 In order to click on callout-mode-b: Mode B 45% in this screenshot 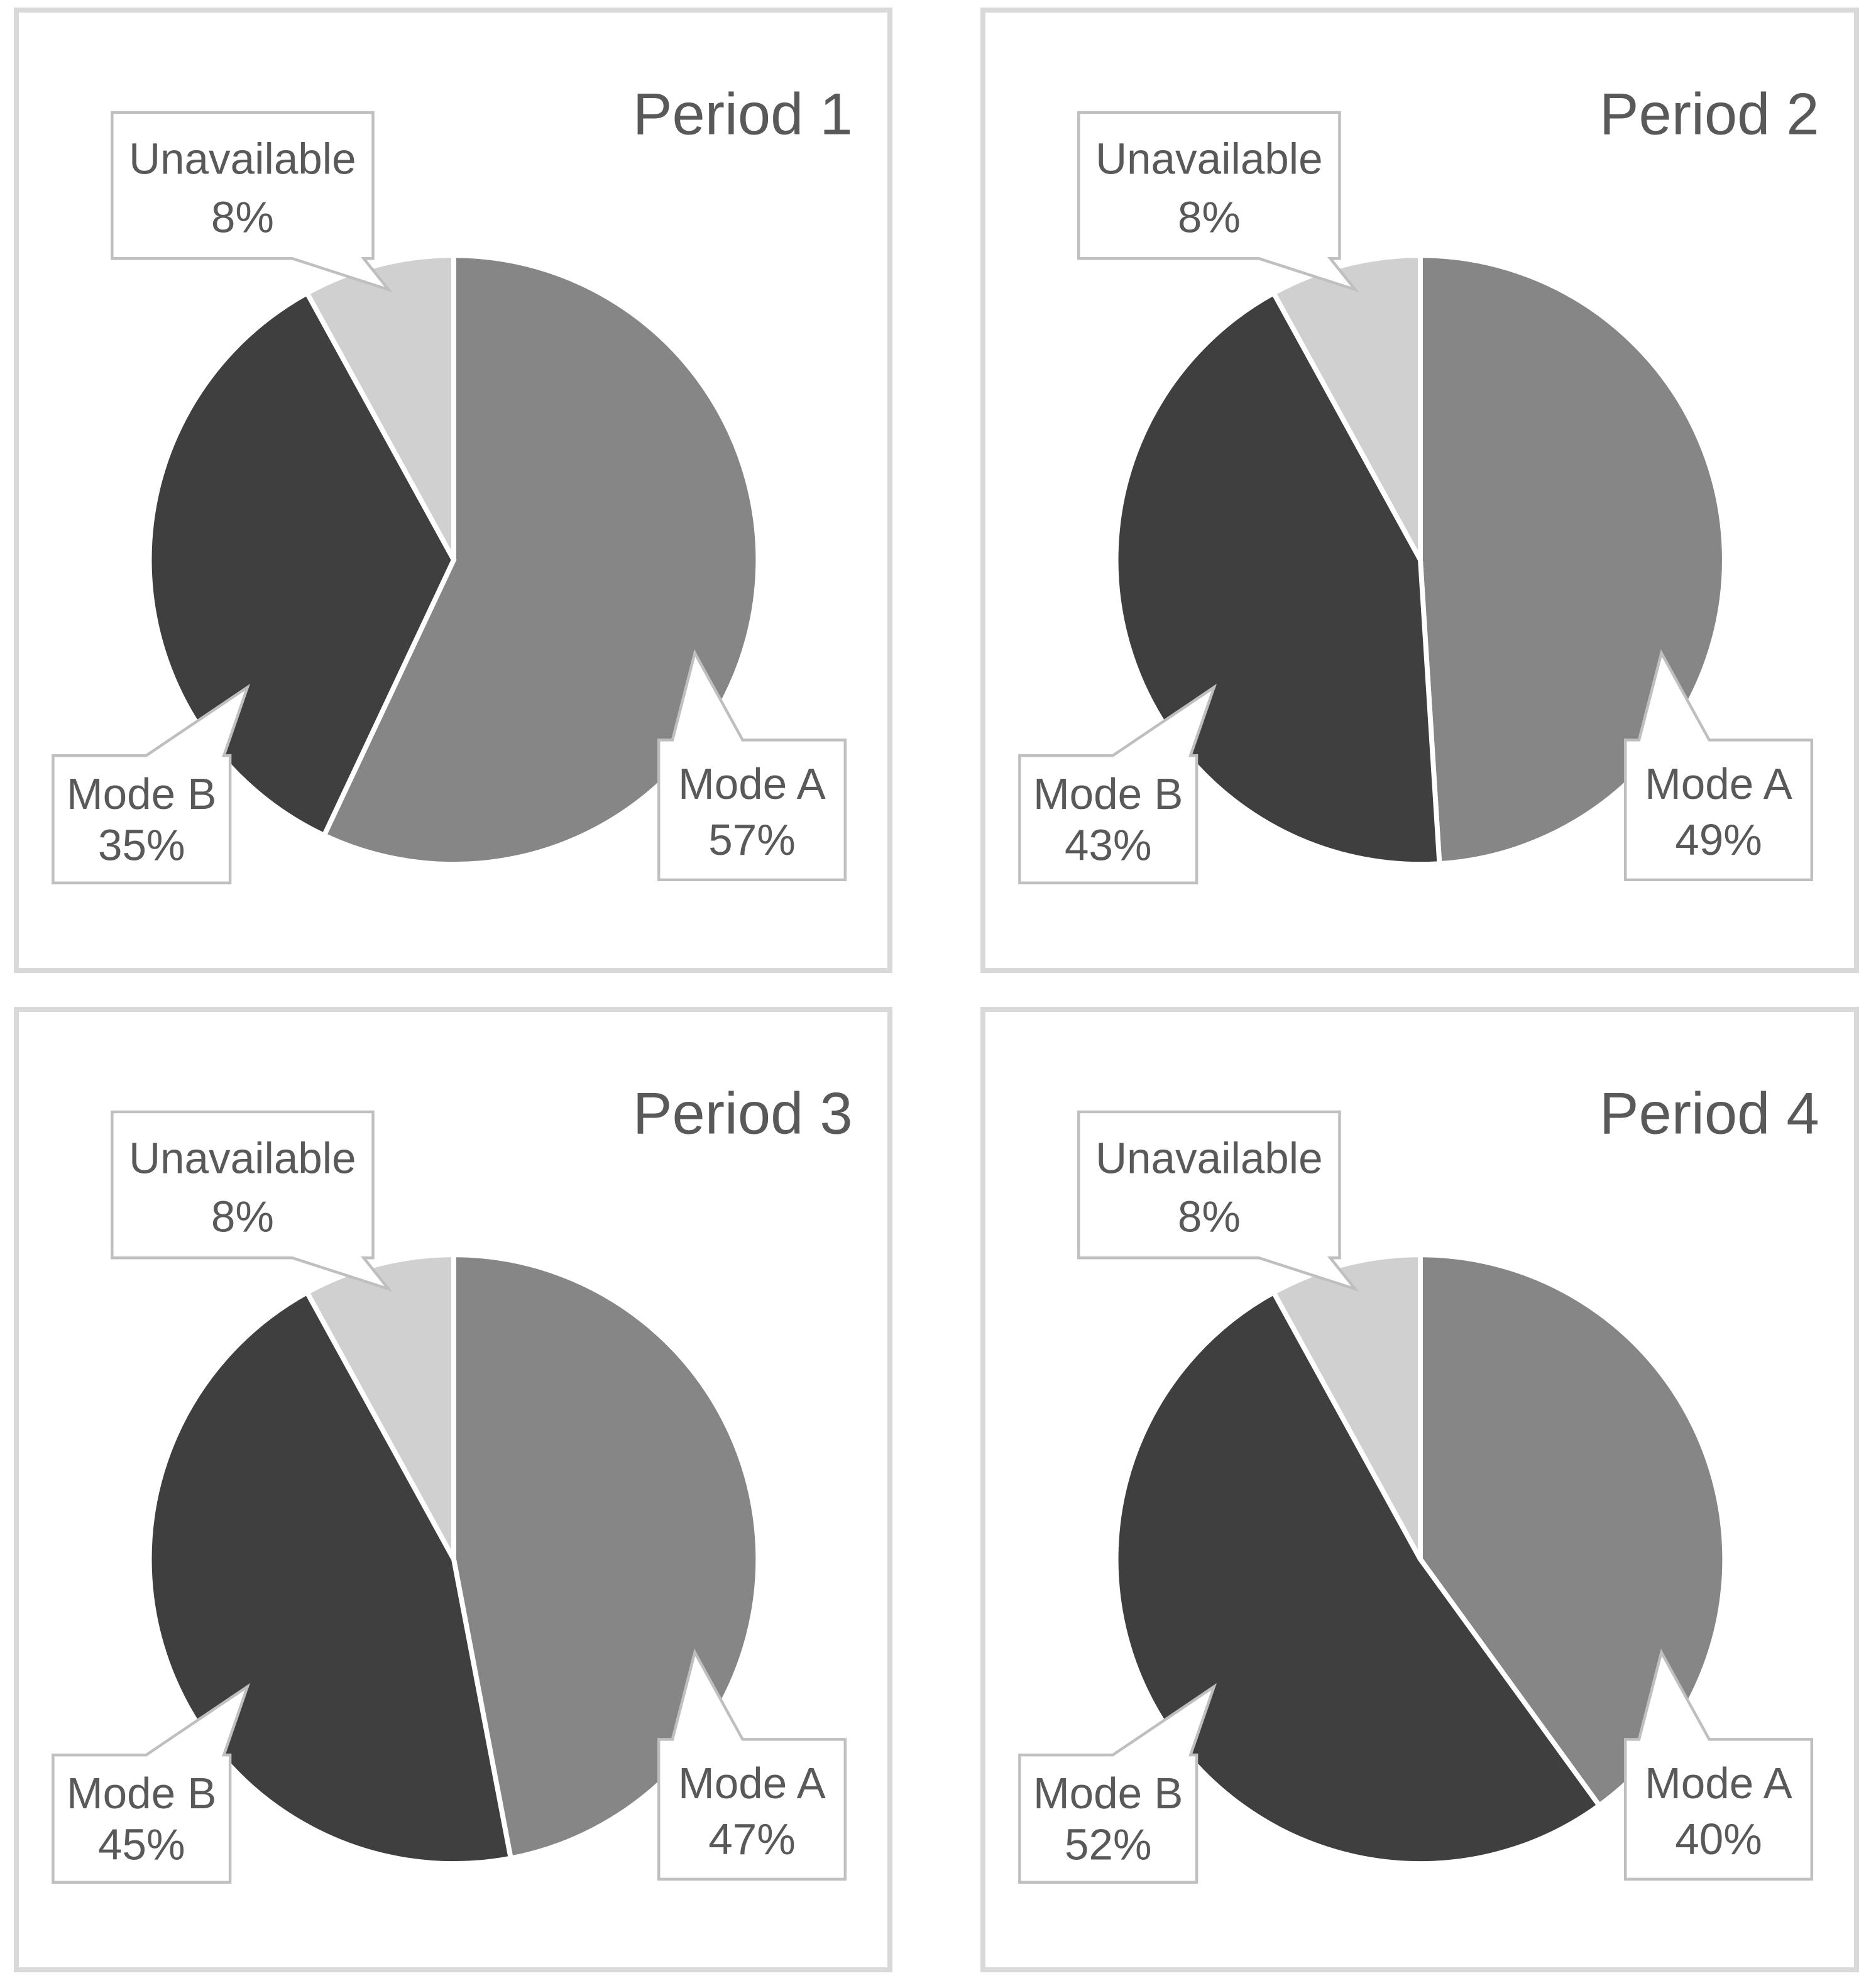, I will do `click(151, 1783)`.